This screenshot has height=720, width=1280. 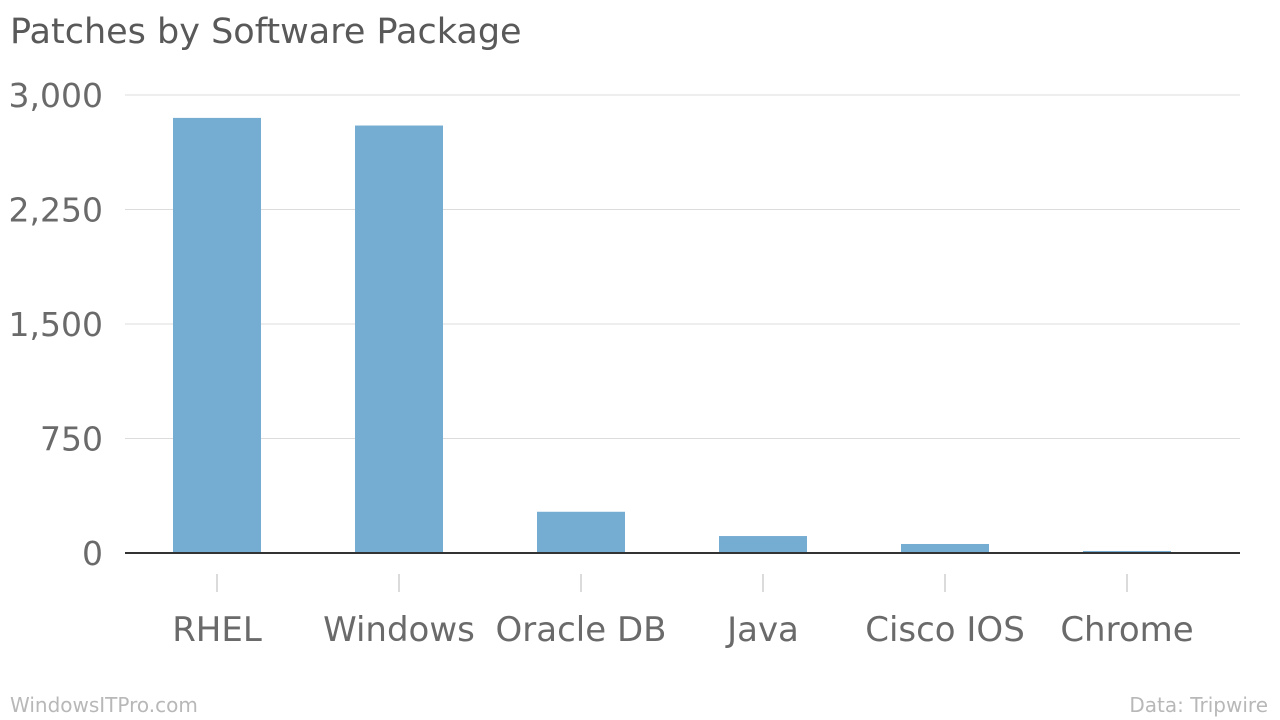 I want to click on bar-cisco-ios, so click(x=945, y=548).